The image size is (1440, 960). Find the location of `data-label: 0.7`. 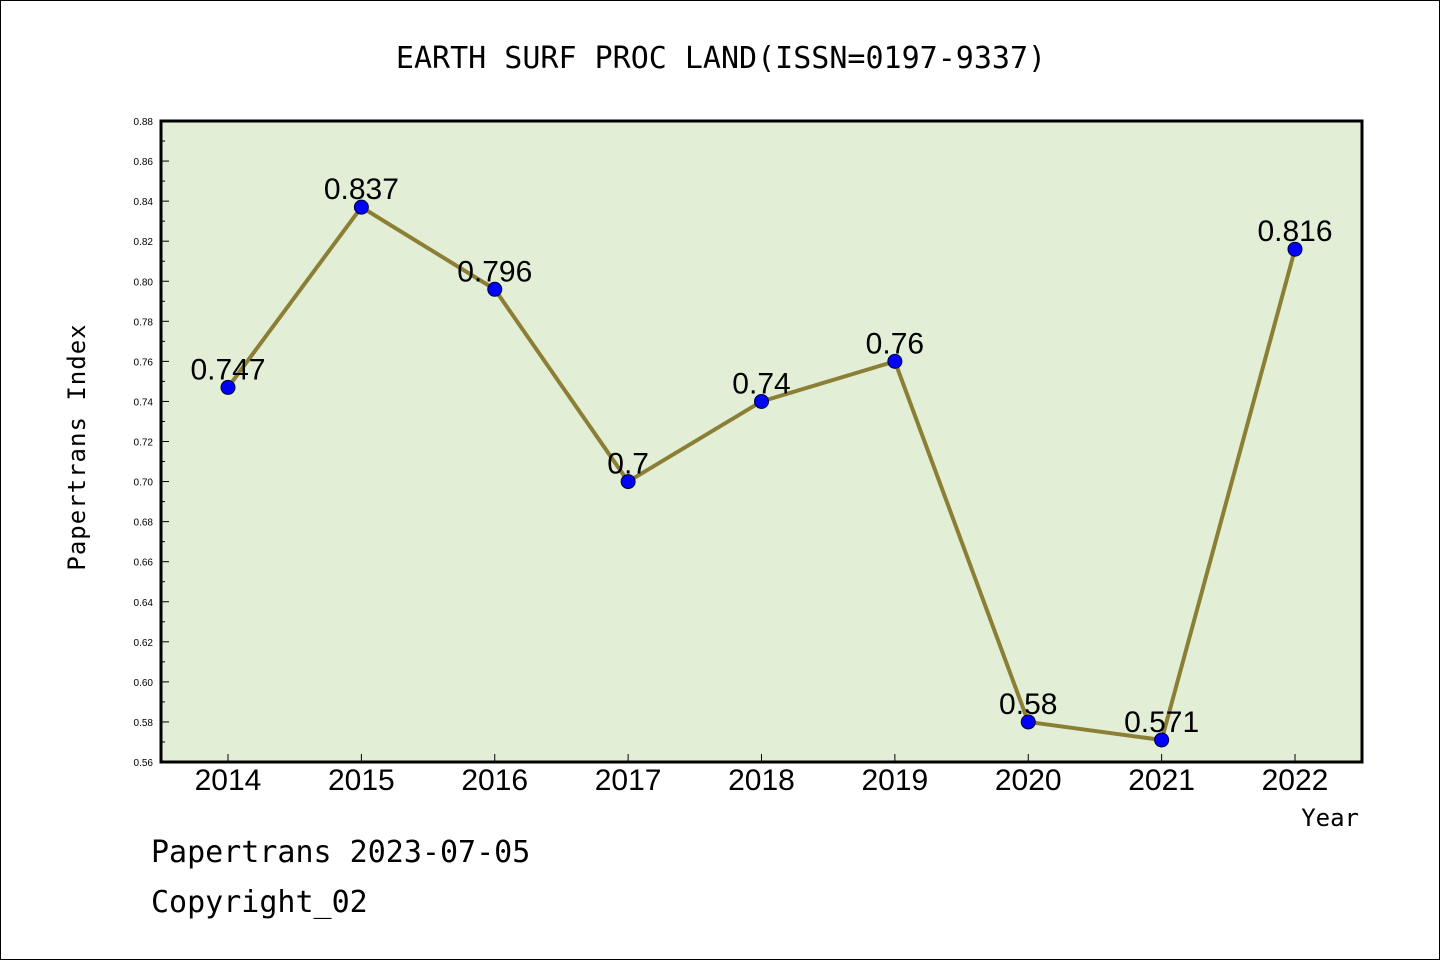

data-label: 0.7 is located at coordinates (628, 464).